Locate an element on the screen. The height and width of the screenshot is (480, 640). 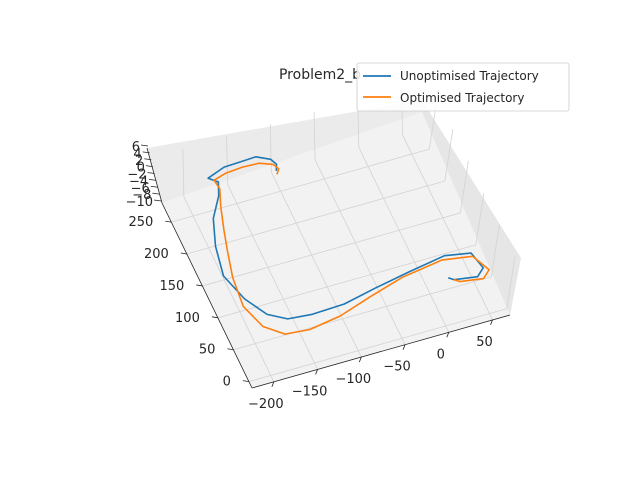
y-tick-label: 150 is located at coordinates (172, 286).